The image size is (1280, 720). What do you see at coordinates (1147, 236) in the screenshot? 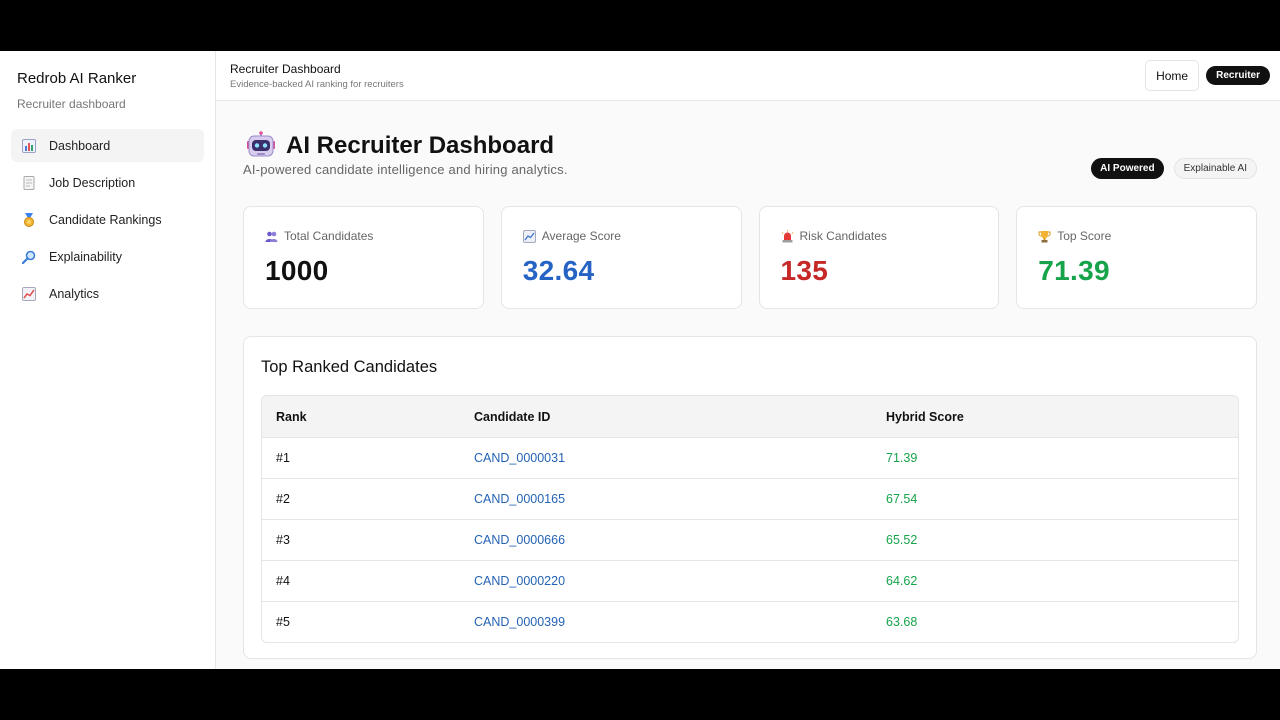
I see `stat-label: Top Score` at bounding box center [1147, 236].